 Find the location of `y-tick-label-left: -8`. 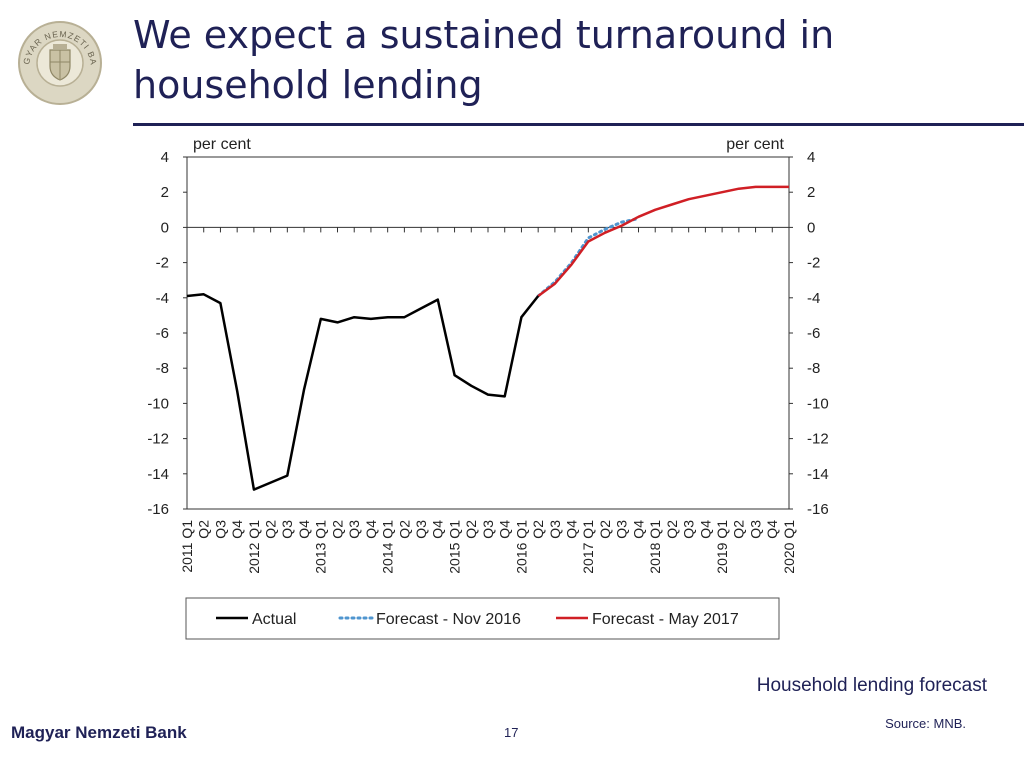

y-tick-label-left: -8 is located at coordinates (162, 368).